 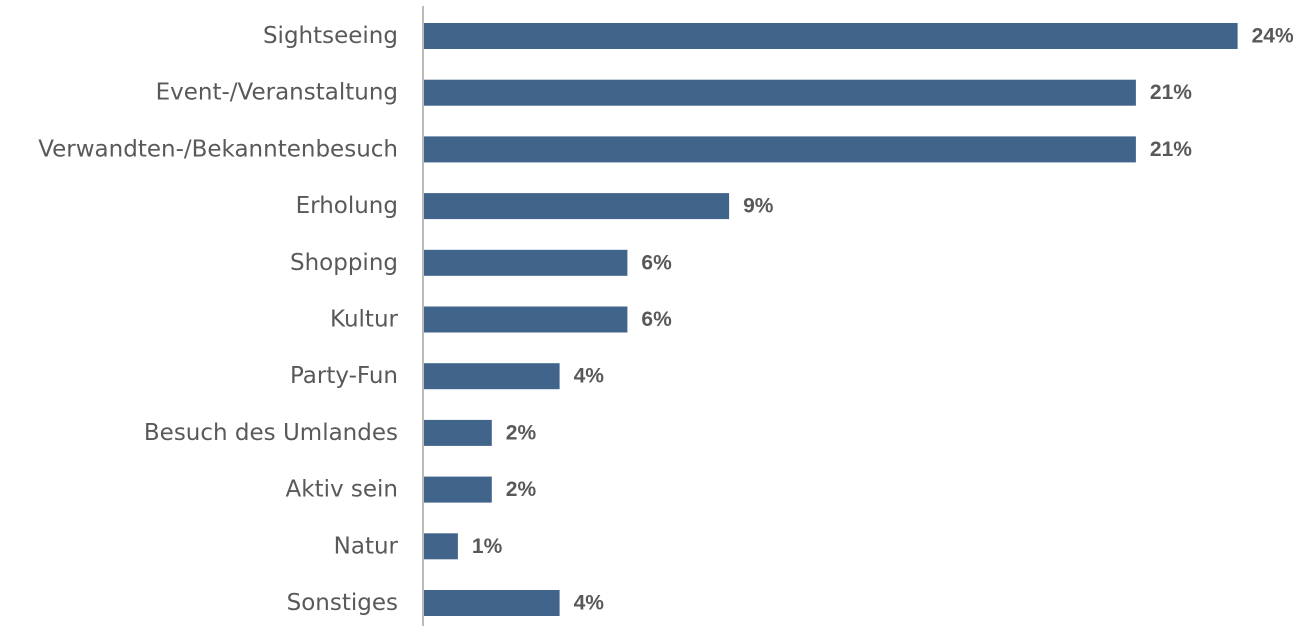 I want to click on category-label: Sonstiges, so click(x=342, y=603).